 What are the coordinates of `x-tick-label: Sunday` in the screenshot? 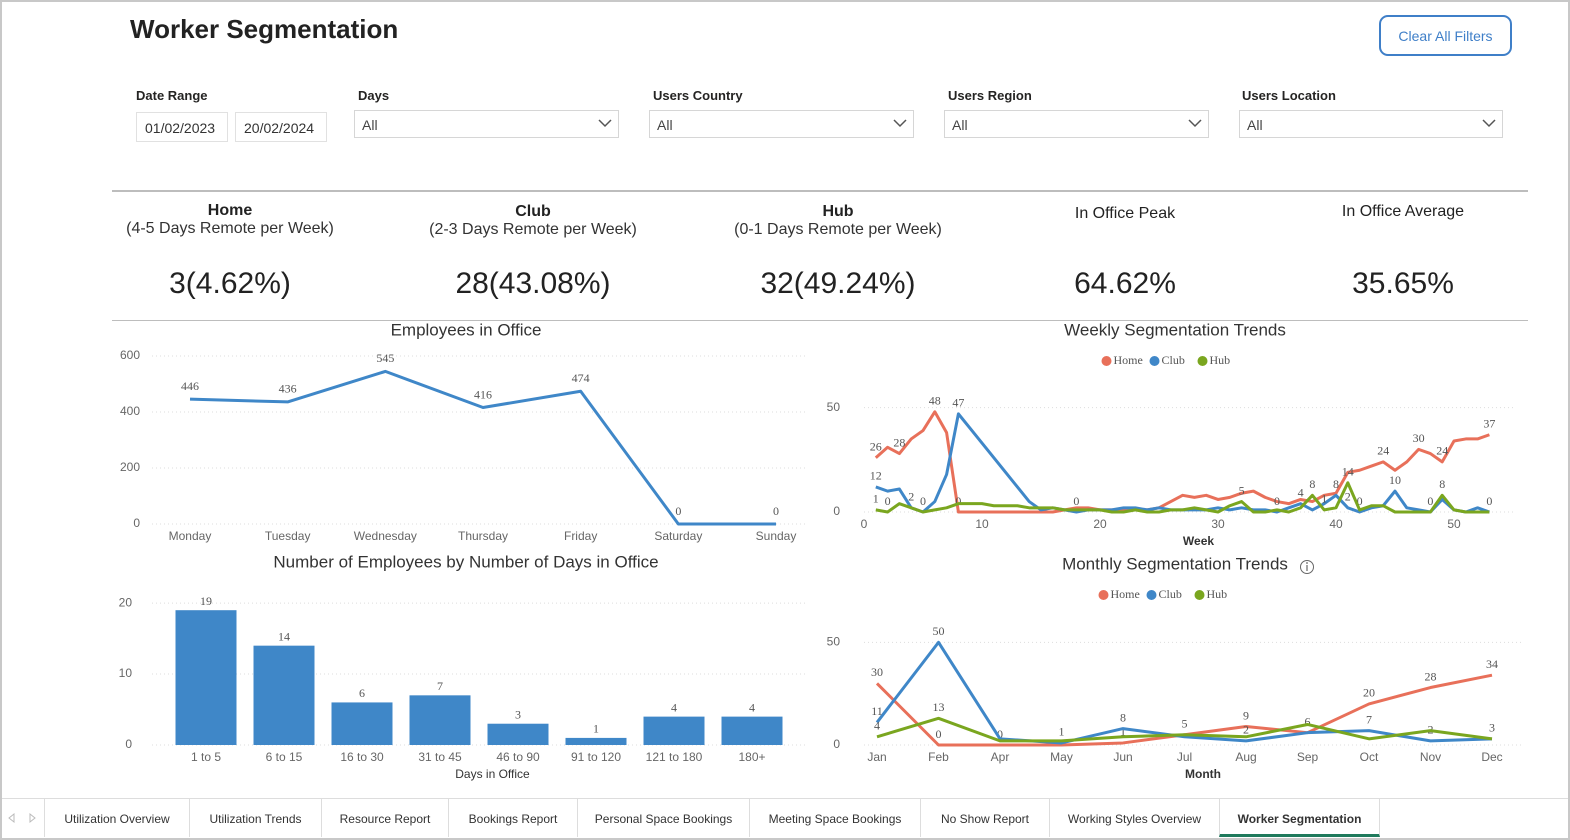 It's located at (776, 536).